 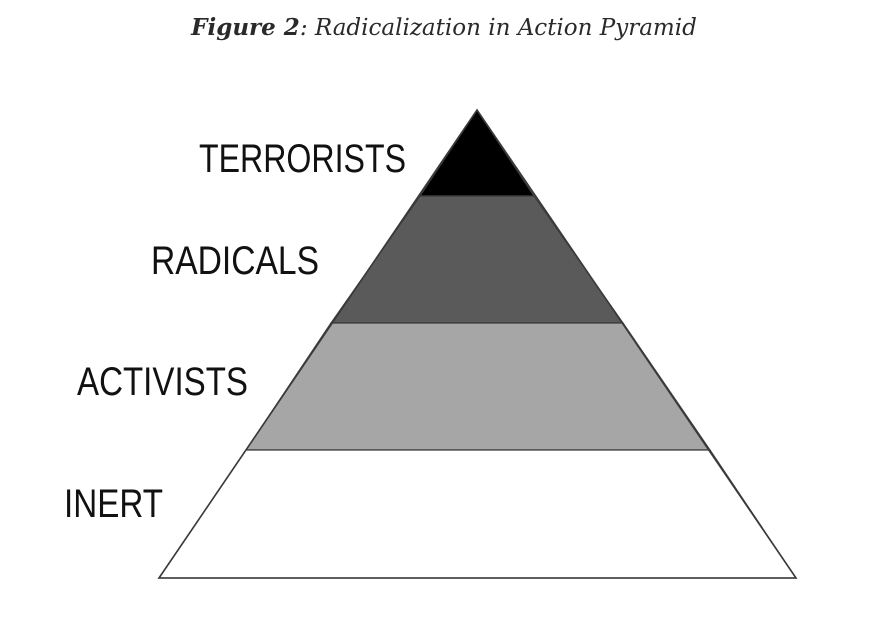 I want to click on tier-label-radicals: RADICALS, so click(x=235, y=261).